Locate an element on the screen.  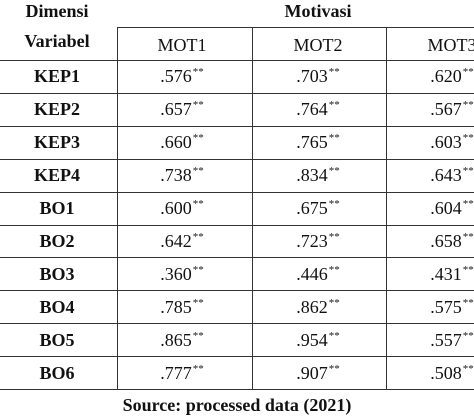
column-header: MOT2 is located at coordinates (318, 45).